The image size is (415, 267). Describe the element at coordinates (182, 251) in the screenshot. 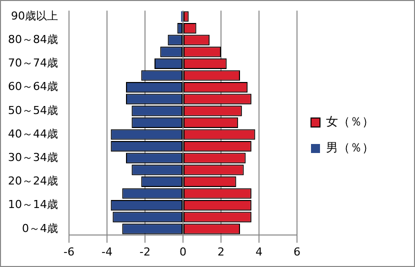

I see `x-tick-label: 0` at that location.